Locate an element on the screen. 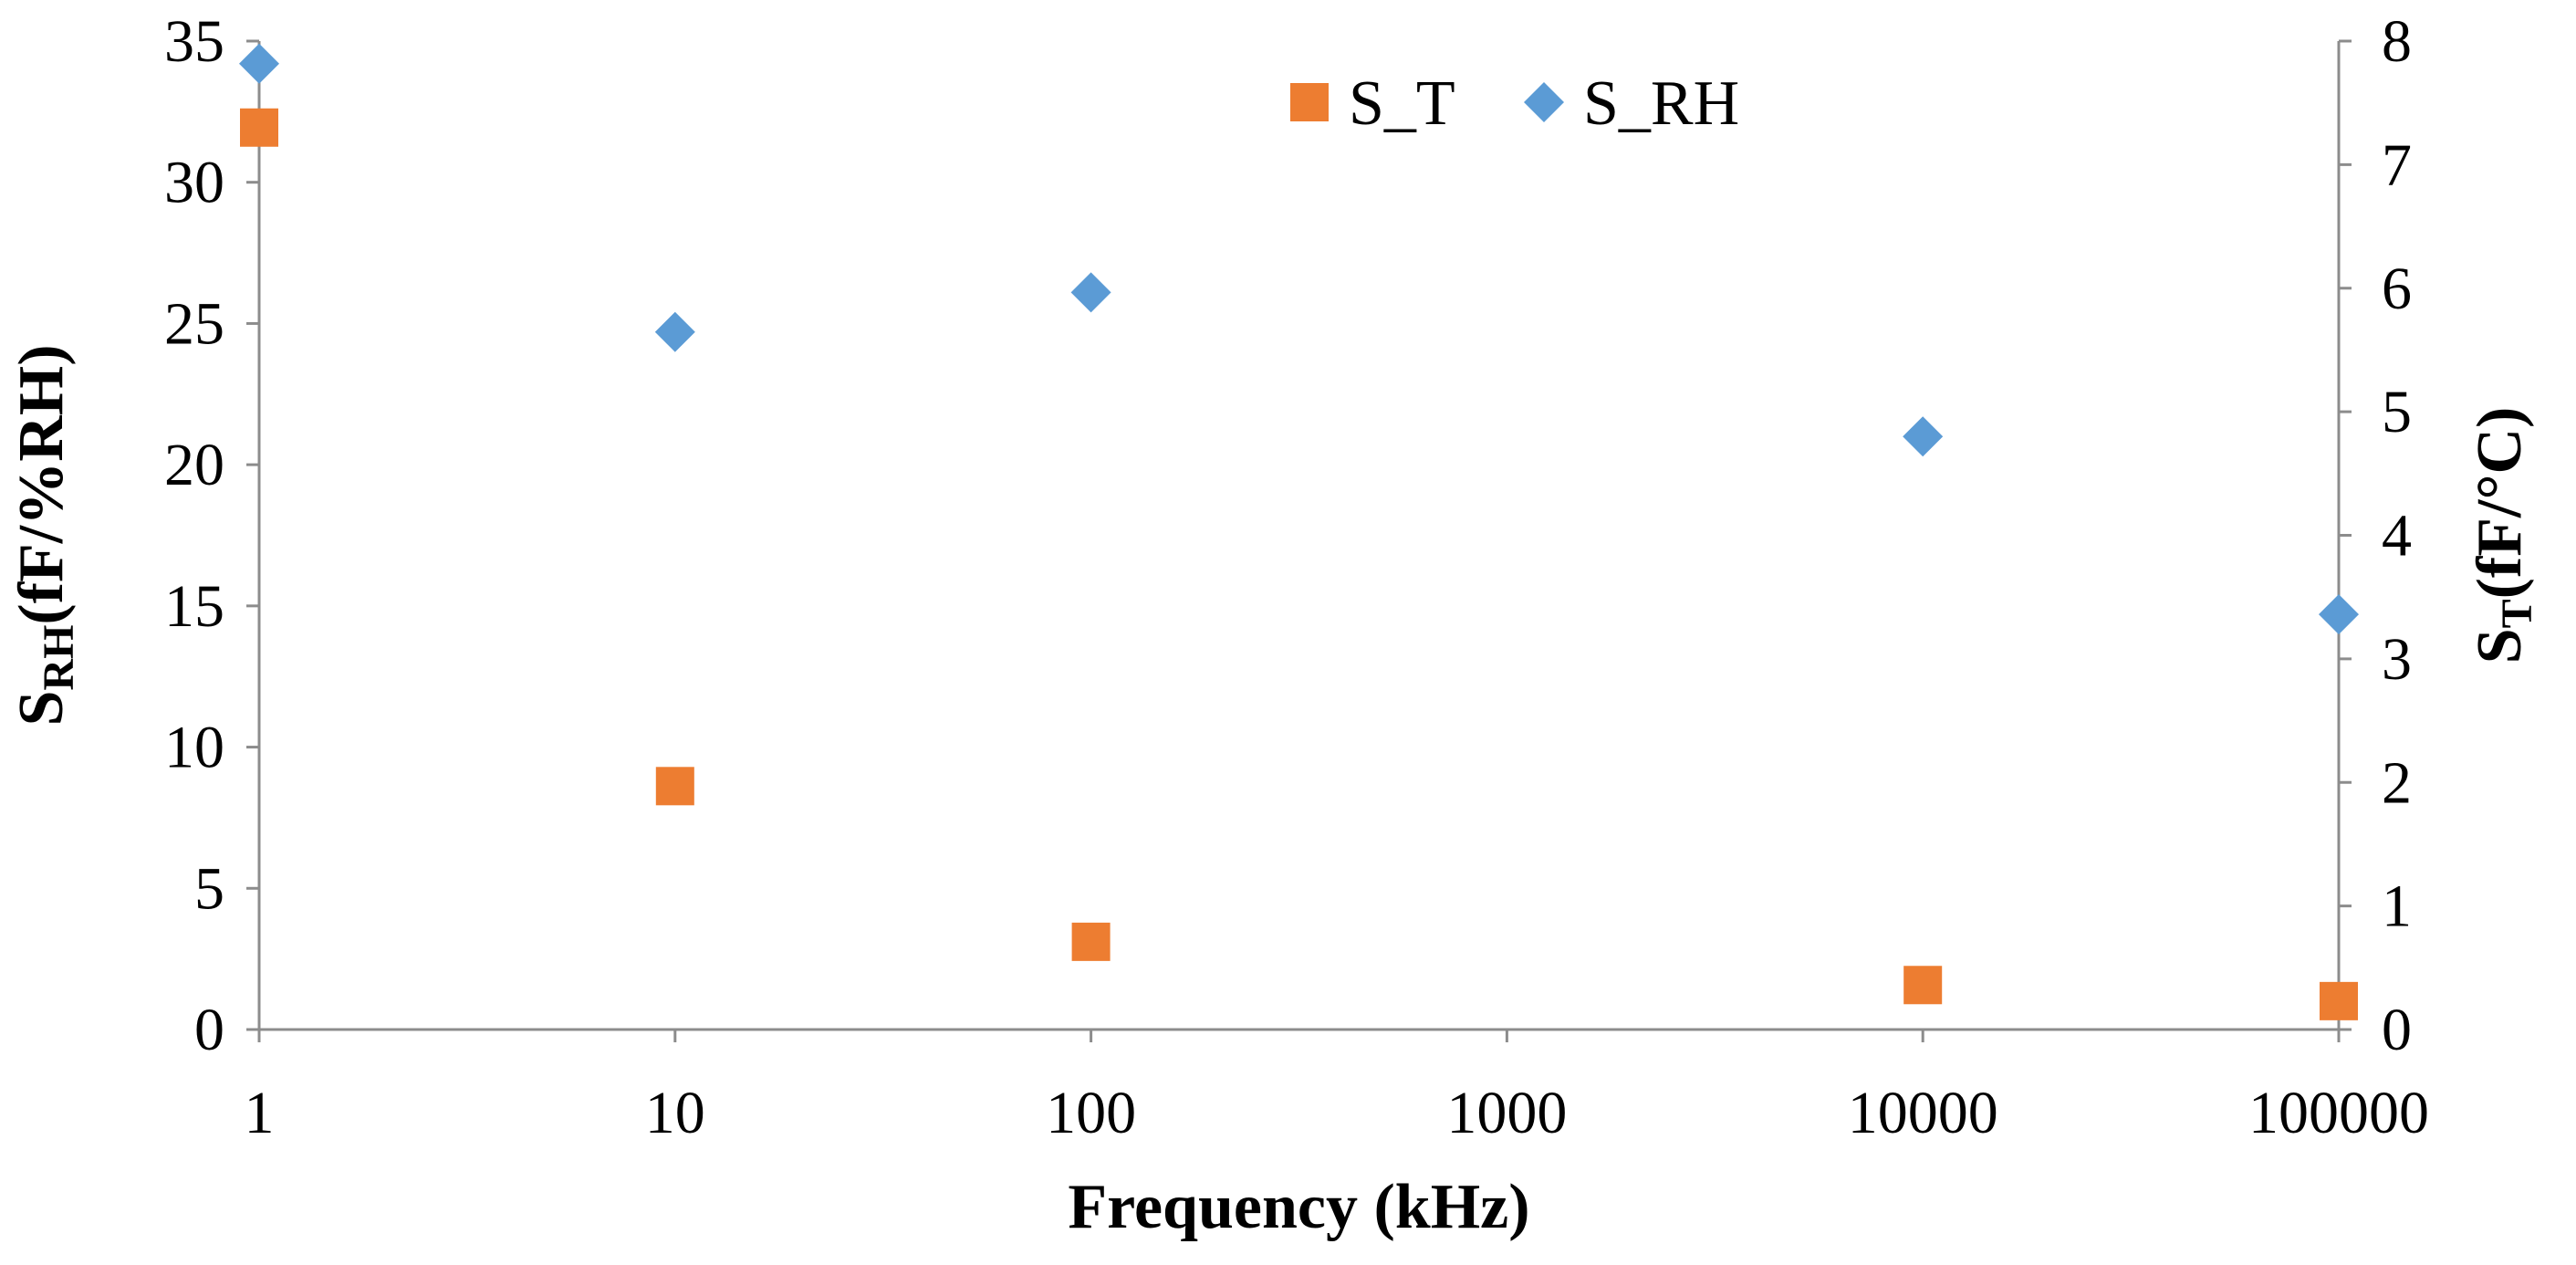 The image size is (2576, 1265). y-left-tick-label: 20 is located at coordinates (194, 465).